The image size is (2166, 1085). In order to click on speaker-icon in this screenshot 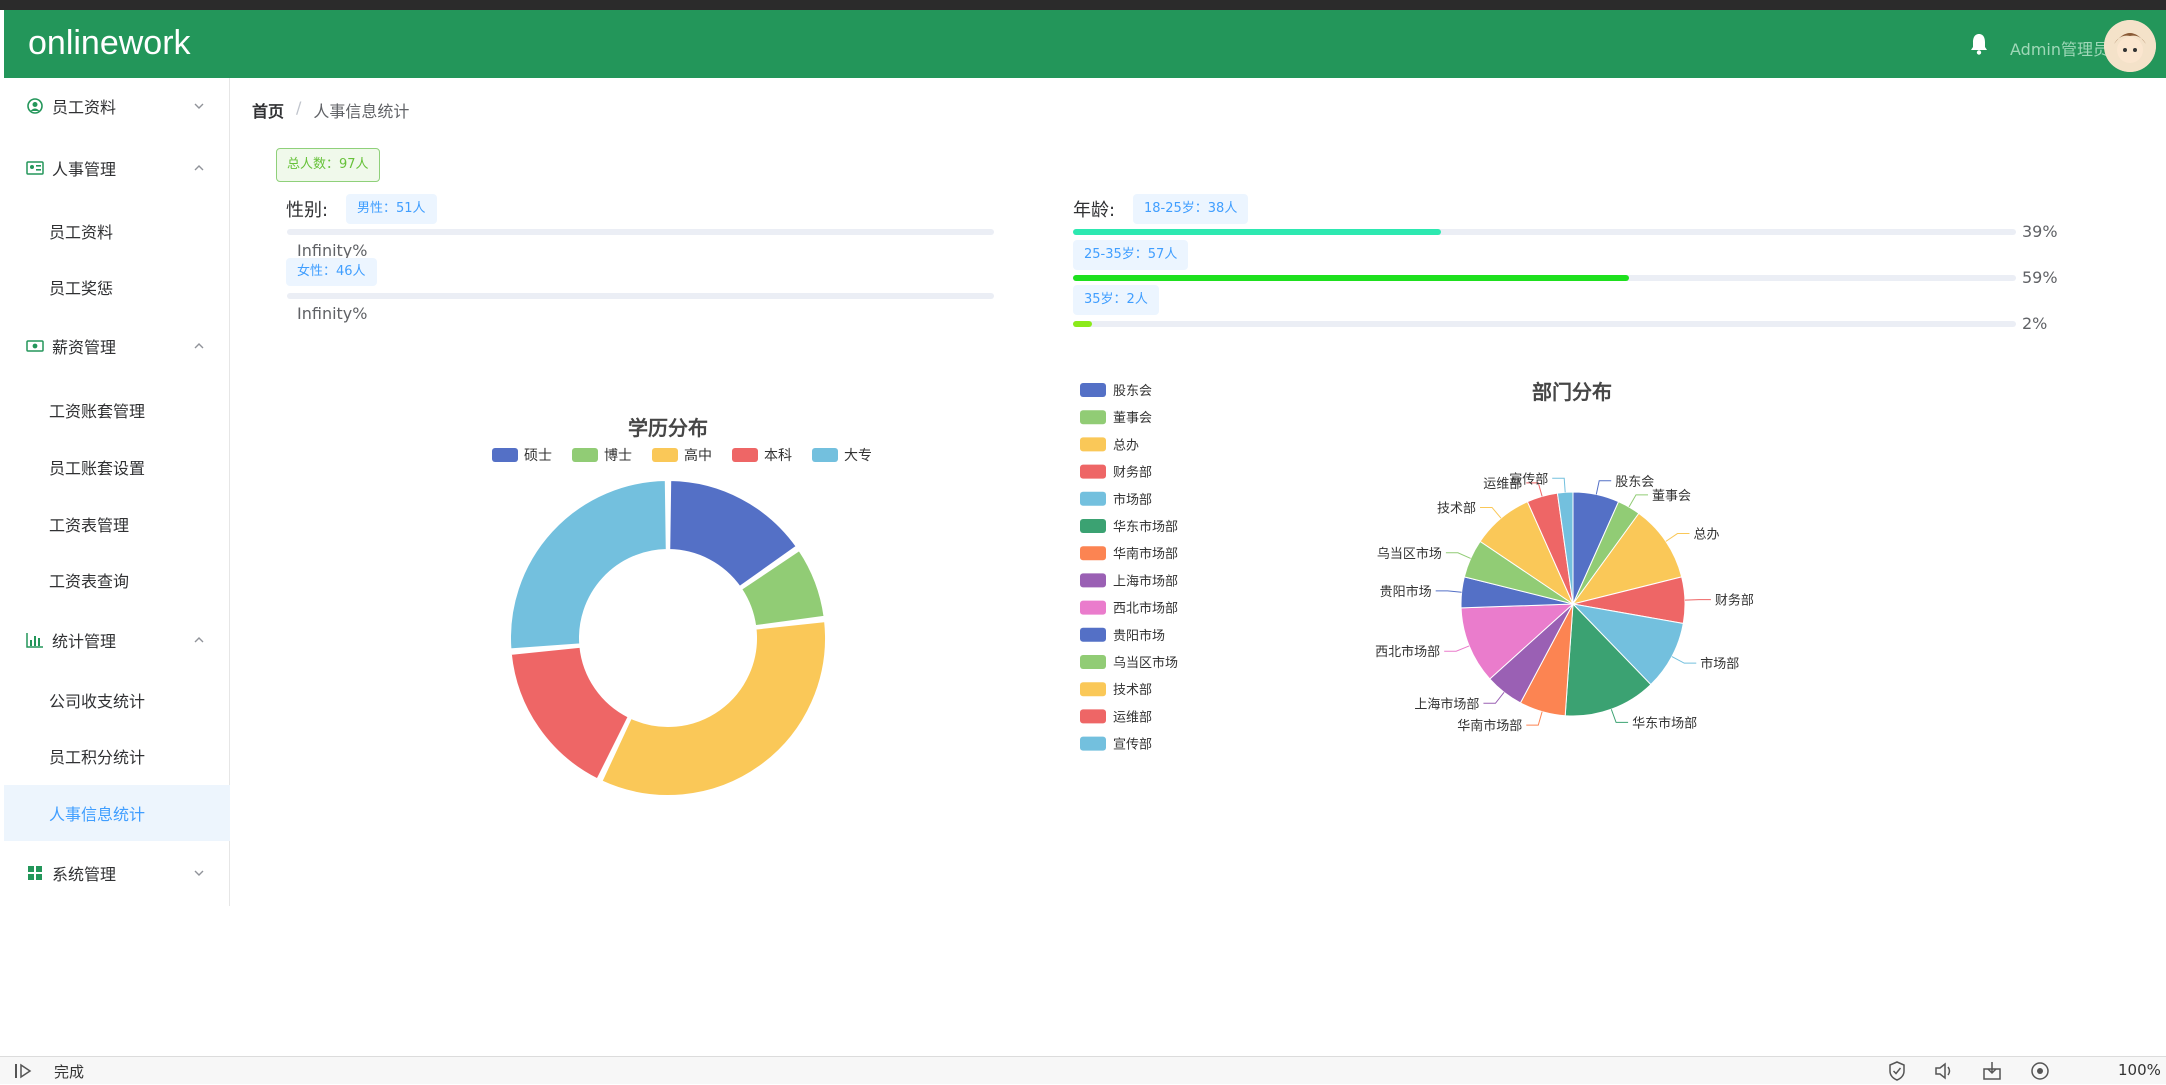, I will do `click(1944, 1073)`.